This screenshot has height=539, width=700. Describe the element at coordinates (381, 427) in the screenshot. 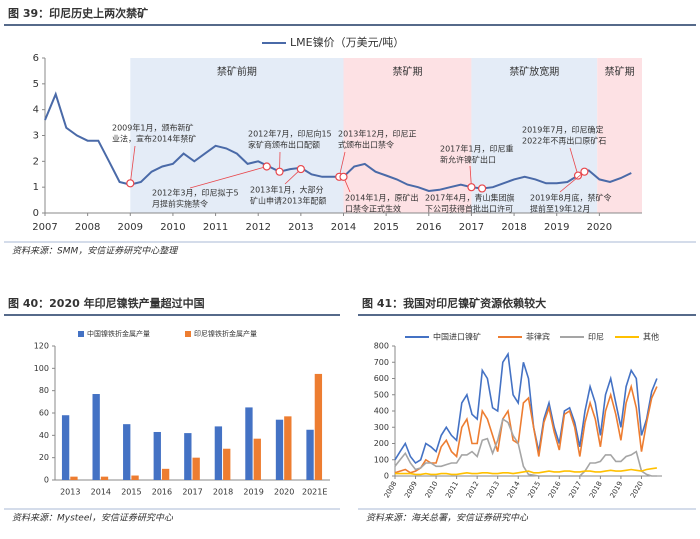

I see `y-tick-label: 300` at that location.